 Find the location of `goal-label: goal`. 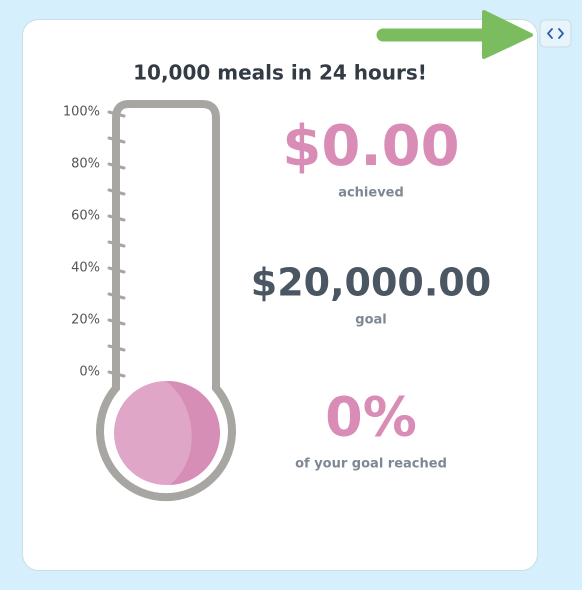

goal-label: goal is located at coordinates (370, 320).